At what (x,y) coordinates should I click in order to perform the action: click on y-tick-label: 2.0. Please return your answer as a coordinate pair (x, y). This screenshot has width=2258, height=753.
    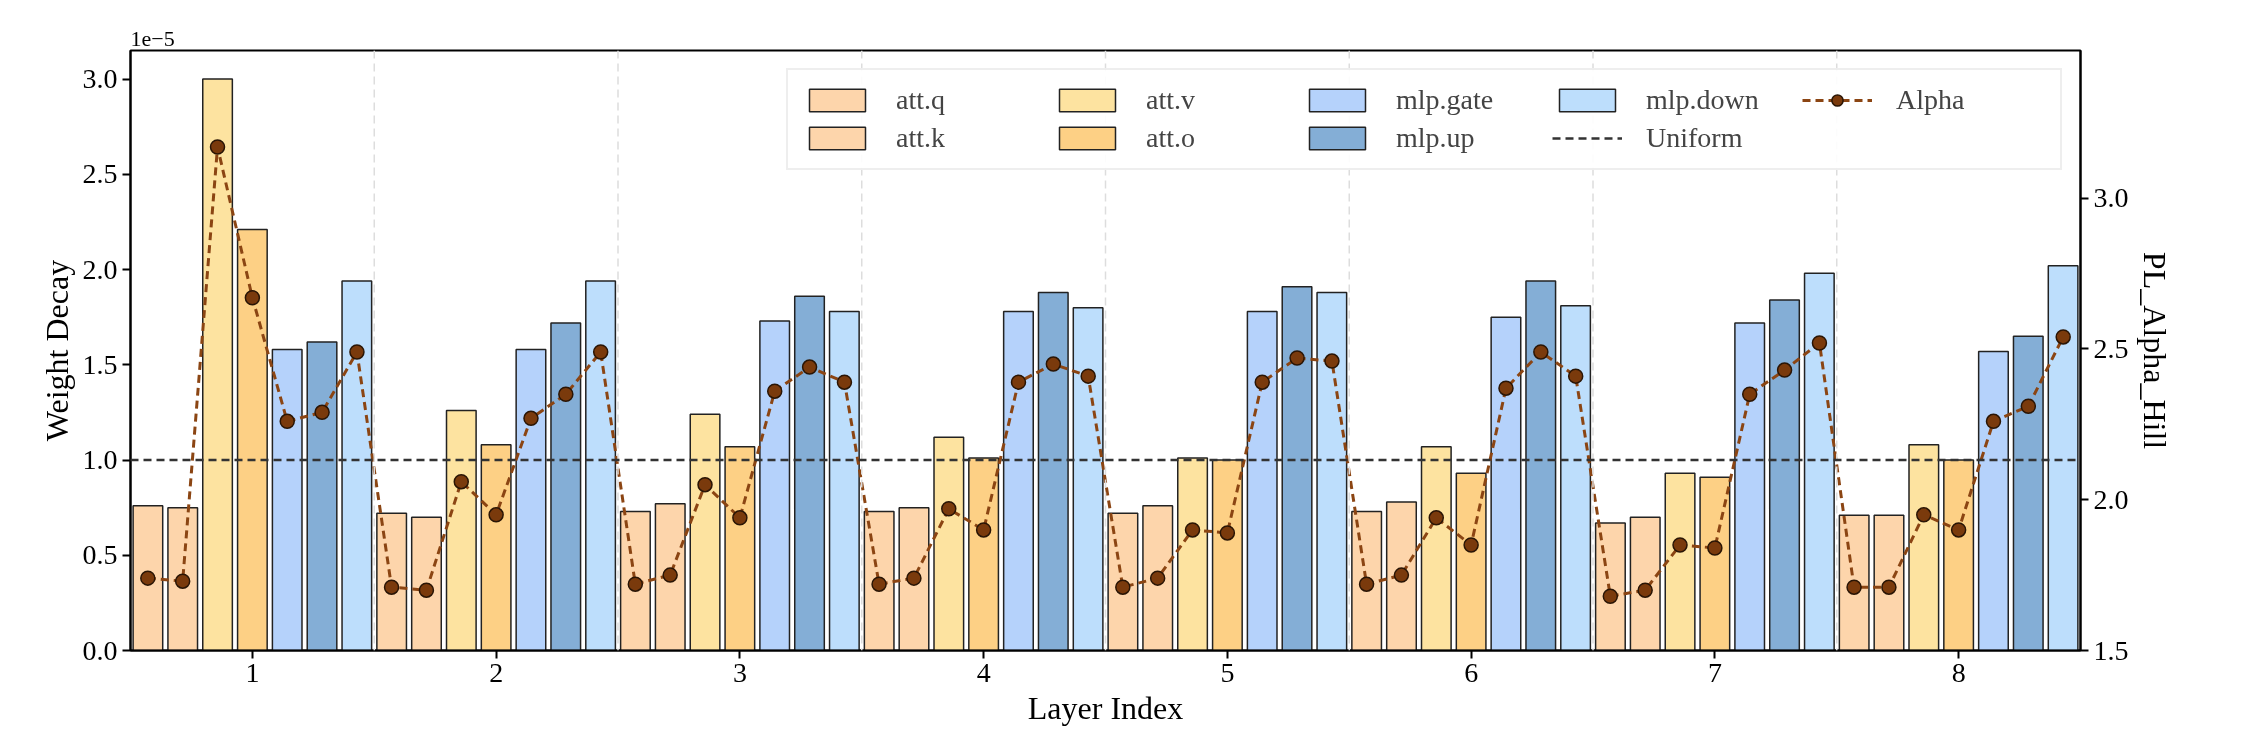
    Looking at the image, I should click on (100, 269).